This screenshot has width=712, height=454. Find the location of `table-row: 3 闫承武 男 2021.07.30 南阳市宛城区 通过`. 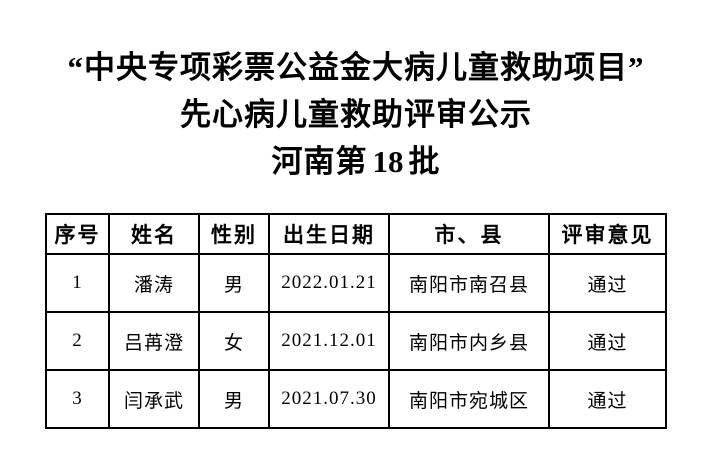

table-row: 3 闫承武 男 2021.07.30 南阳市宛城区 通过 is located at coordinates (356, 399).